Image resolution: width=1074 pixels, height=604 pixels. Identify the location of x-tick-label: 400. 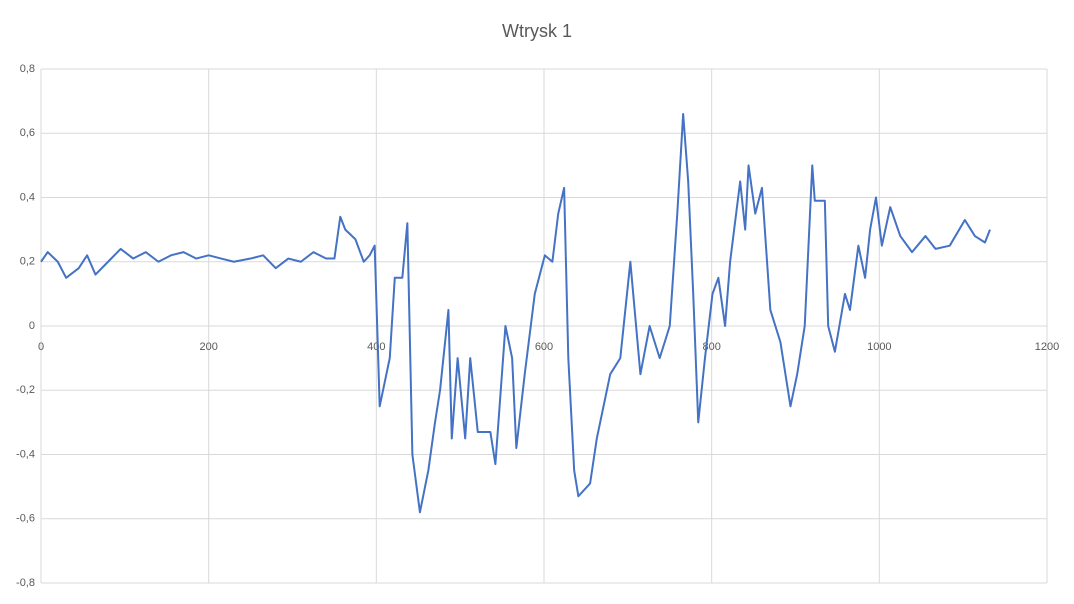
(376, 347).